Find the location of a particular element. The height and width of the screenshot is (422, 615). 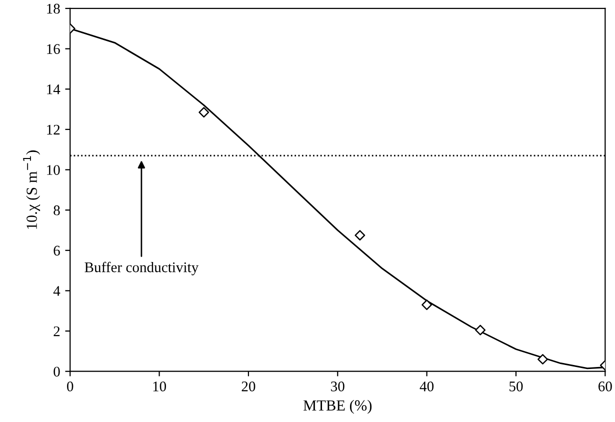

y-tick-label: 6 is located at coordinates (57, 251).